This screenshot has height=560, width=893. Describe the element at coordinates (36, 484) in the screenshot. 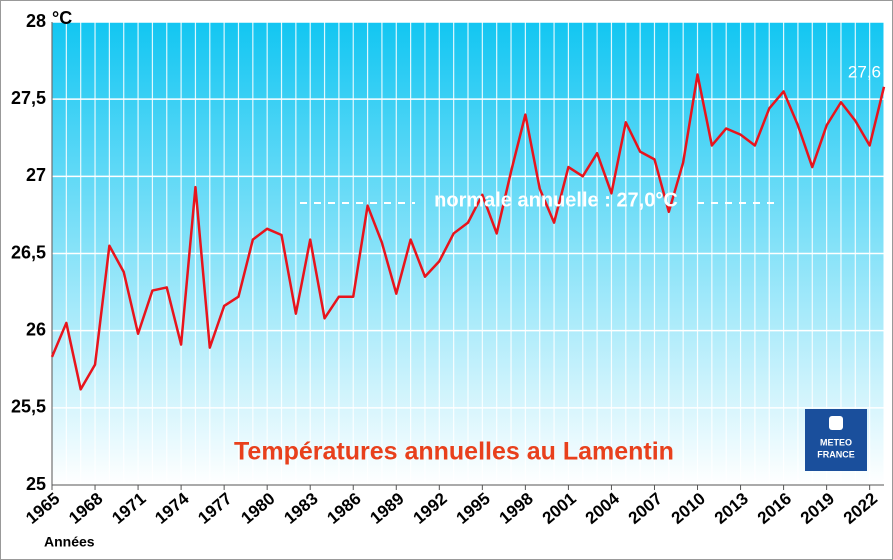

I see `y-tick-label: 25` at that location.